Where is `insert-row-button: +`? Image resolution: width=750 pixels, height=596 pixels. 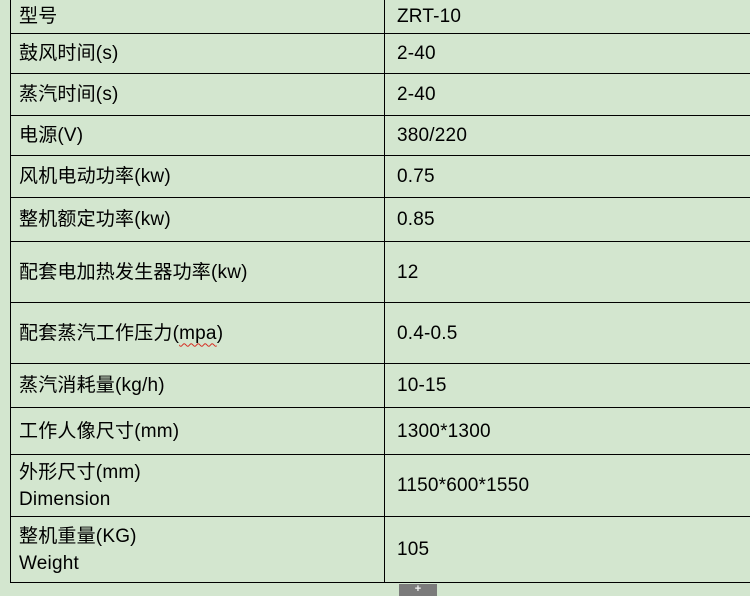 insert-row-button: + is located at coordinates (418, 590).